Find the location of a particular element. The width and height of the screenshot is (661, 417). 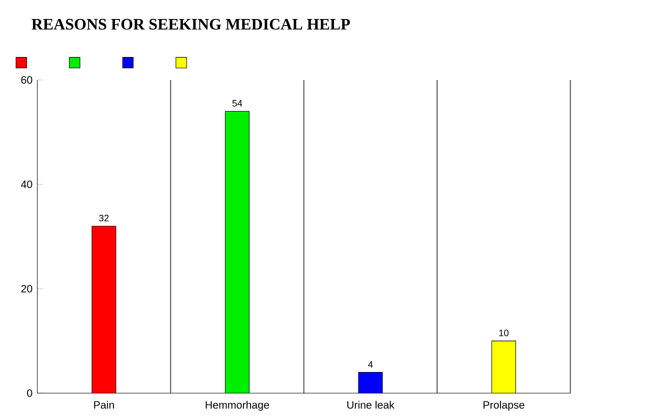

x-tick-label: Prolapse is located at coordinates (504, 405).